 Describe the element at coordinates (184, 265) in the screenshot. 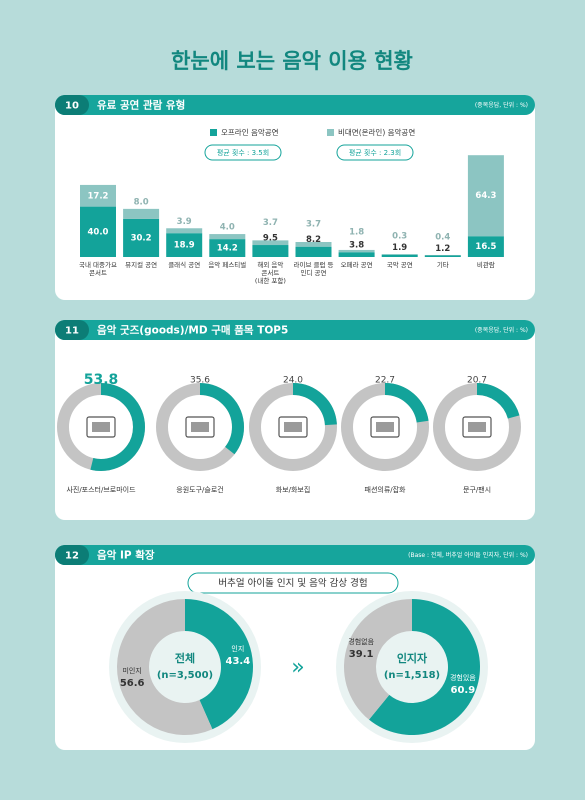

I see `x-tick-label: 클래식 공연` at that location.